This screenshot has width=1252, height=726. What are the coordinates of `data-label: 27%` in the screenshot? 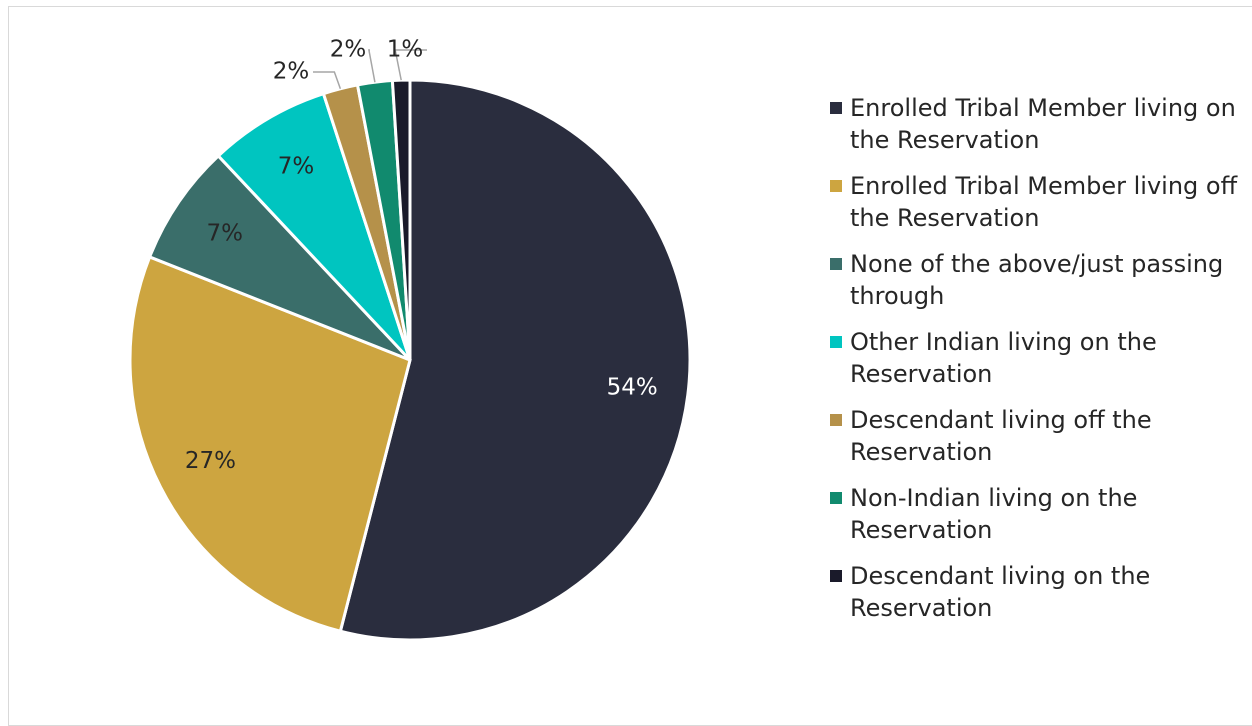 It's located at (210, 461).